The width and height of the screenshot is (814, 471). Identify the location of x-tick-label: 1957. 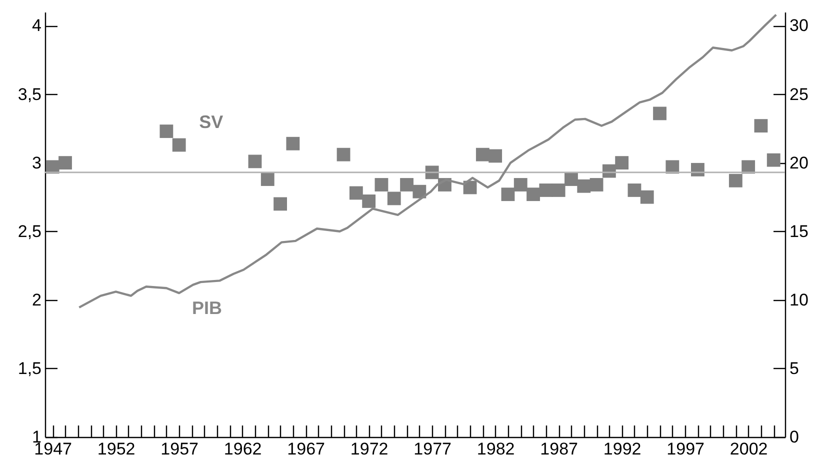
(179, 449).